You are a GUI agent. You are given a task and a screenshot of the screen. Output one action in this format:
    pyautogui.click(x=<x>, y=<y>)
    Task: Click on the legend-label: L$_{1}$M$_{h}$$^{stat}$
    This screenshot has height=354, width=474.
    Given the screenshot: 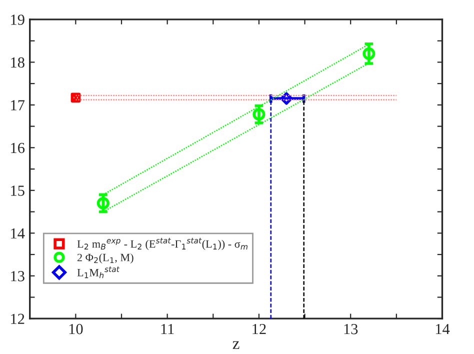 What is the action you would take?
    pyautogui.click(x=98, y=272)
    